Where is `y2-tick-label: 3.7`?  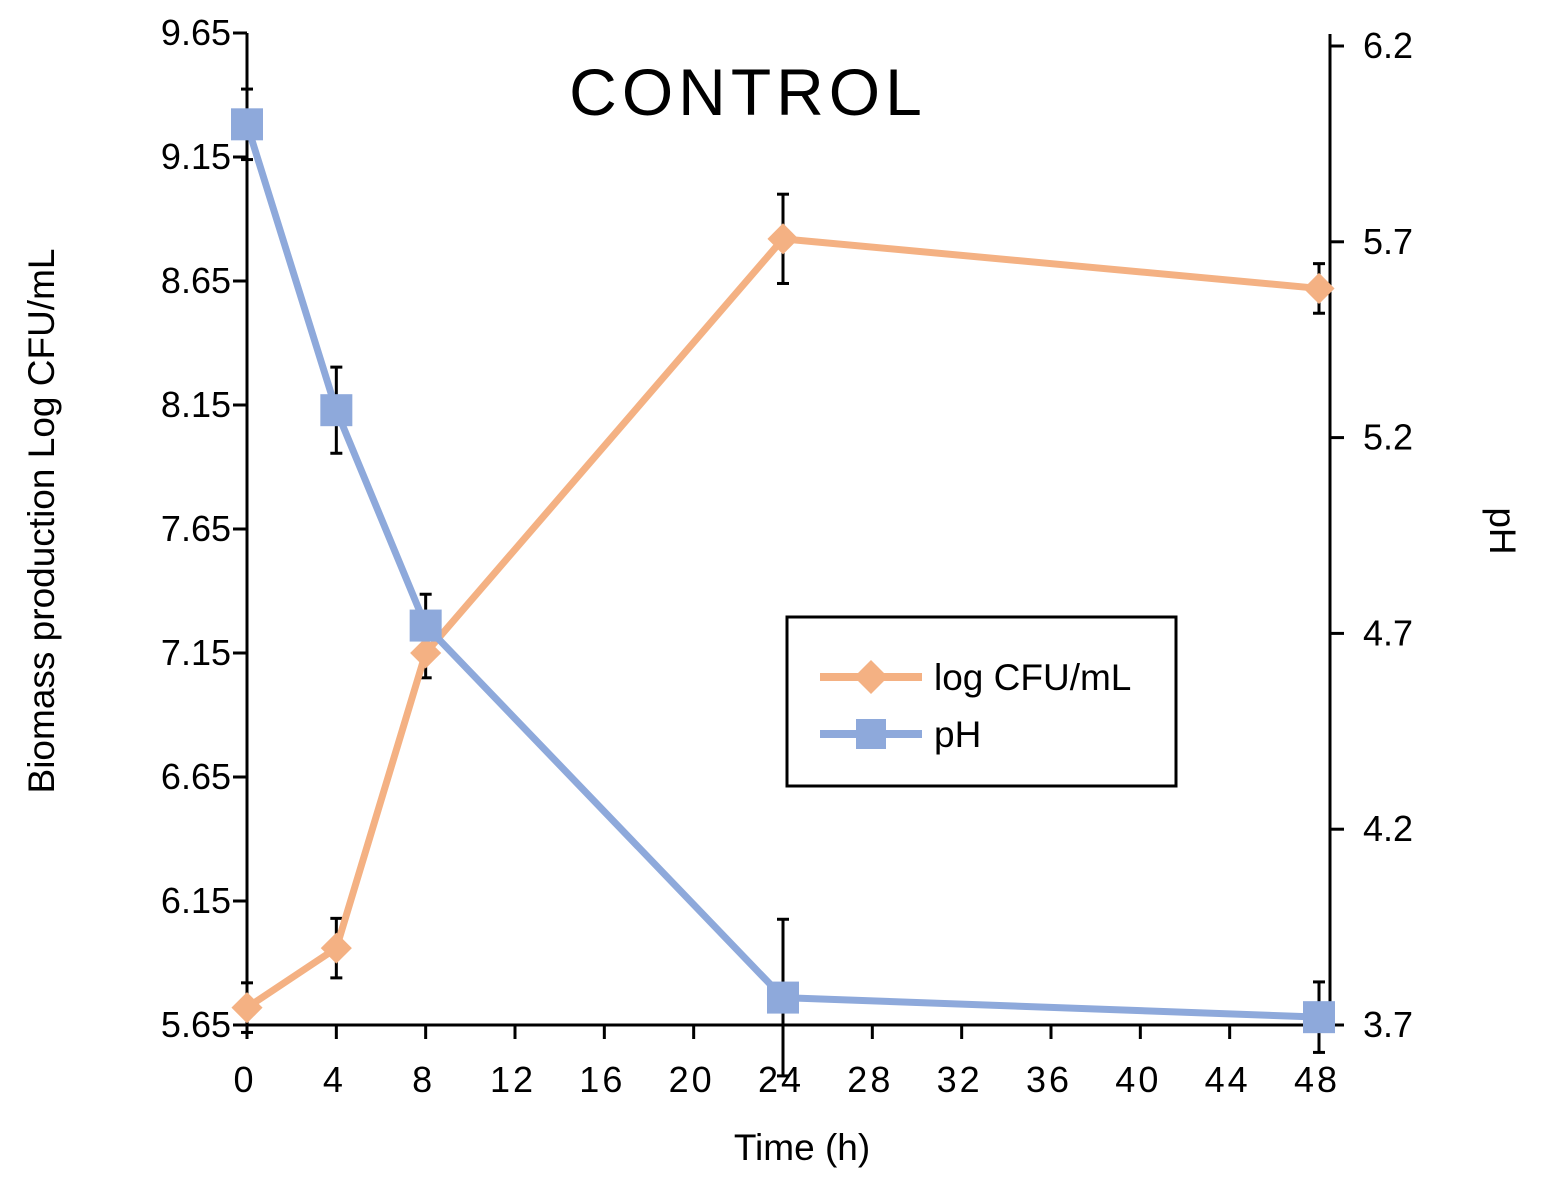 y2-tick-label: 3.7 is located at coordinates (1388, 1024).